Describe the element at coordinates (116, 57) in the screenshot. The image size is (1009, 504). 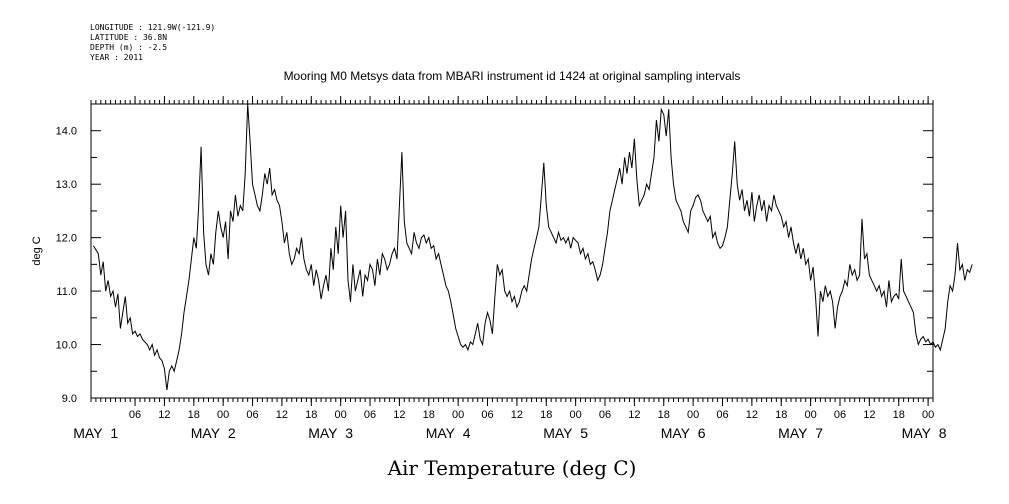
I see `meta-year: YEAR : 2011` at that location.